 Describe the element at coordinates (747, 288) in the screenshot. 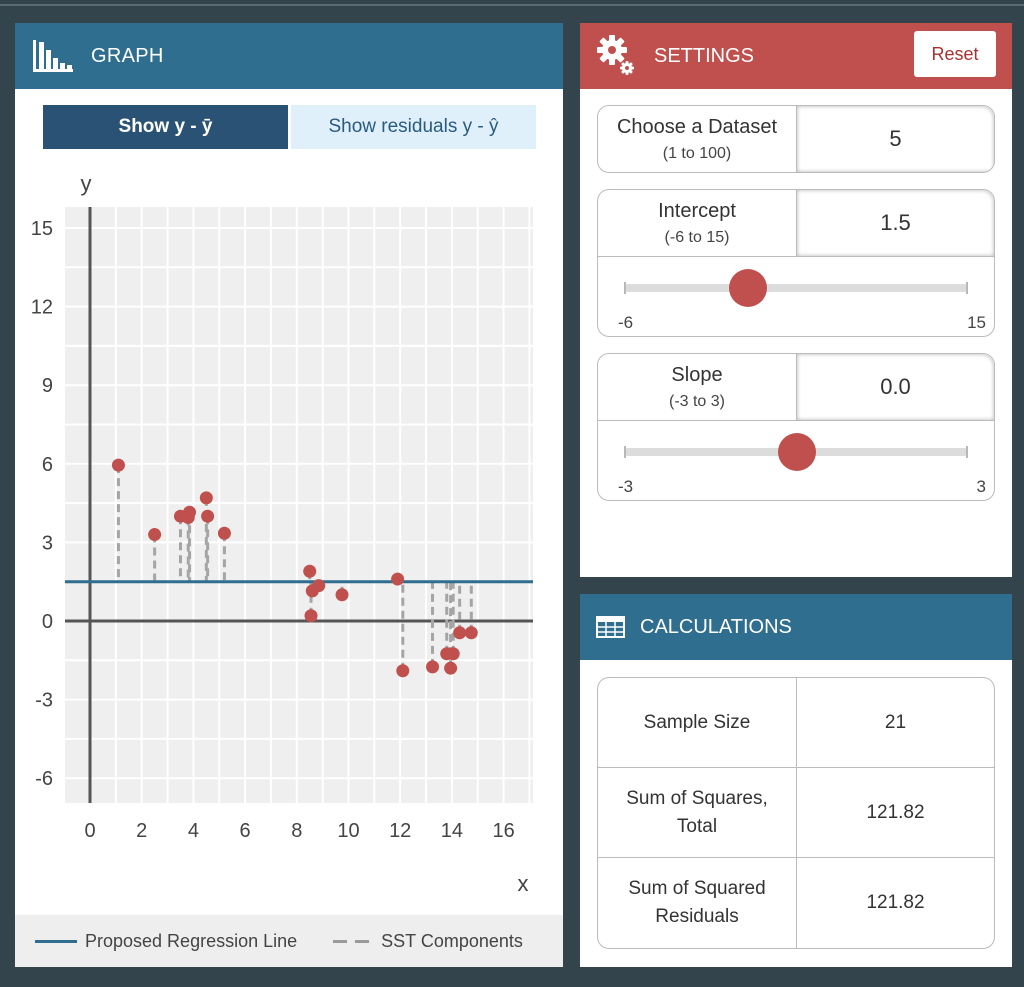

I see `intercept-slider-handle` at that location.